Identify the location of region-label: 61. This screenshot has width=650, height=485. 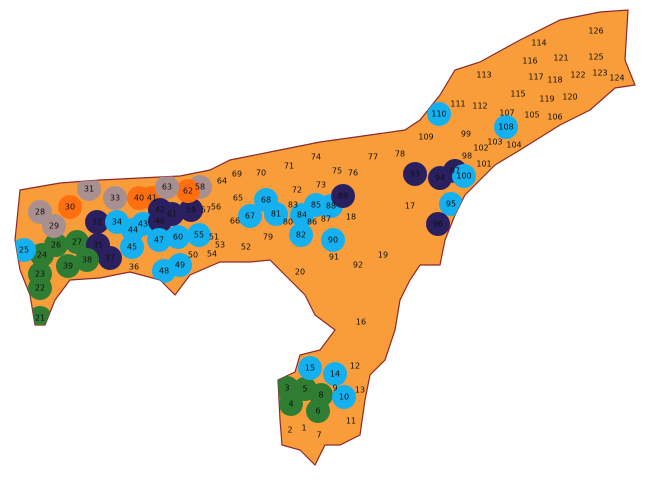
(172, 214).